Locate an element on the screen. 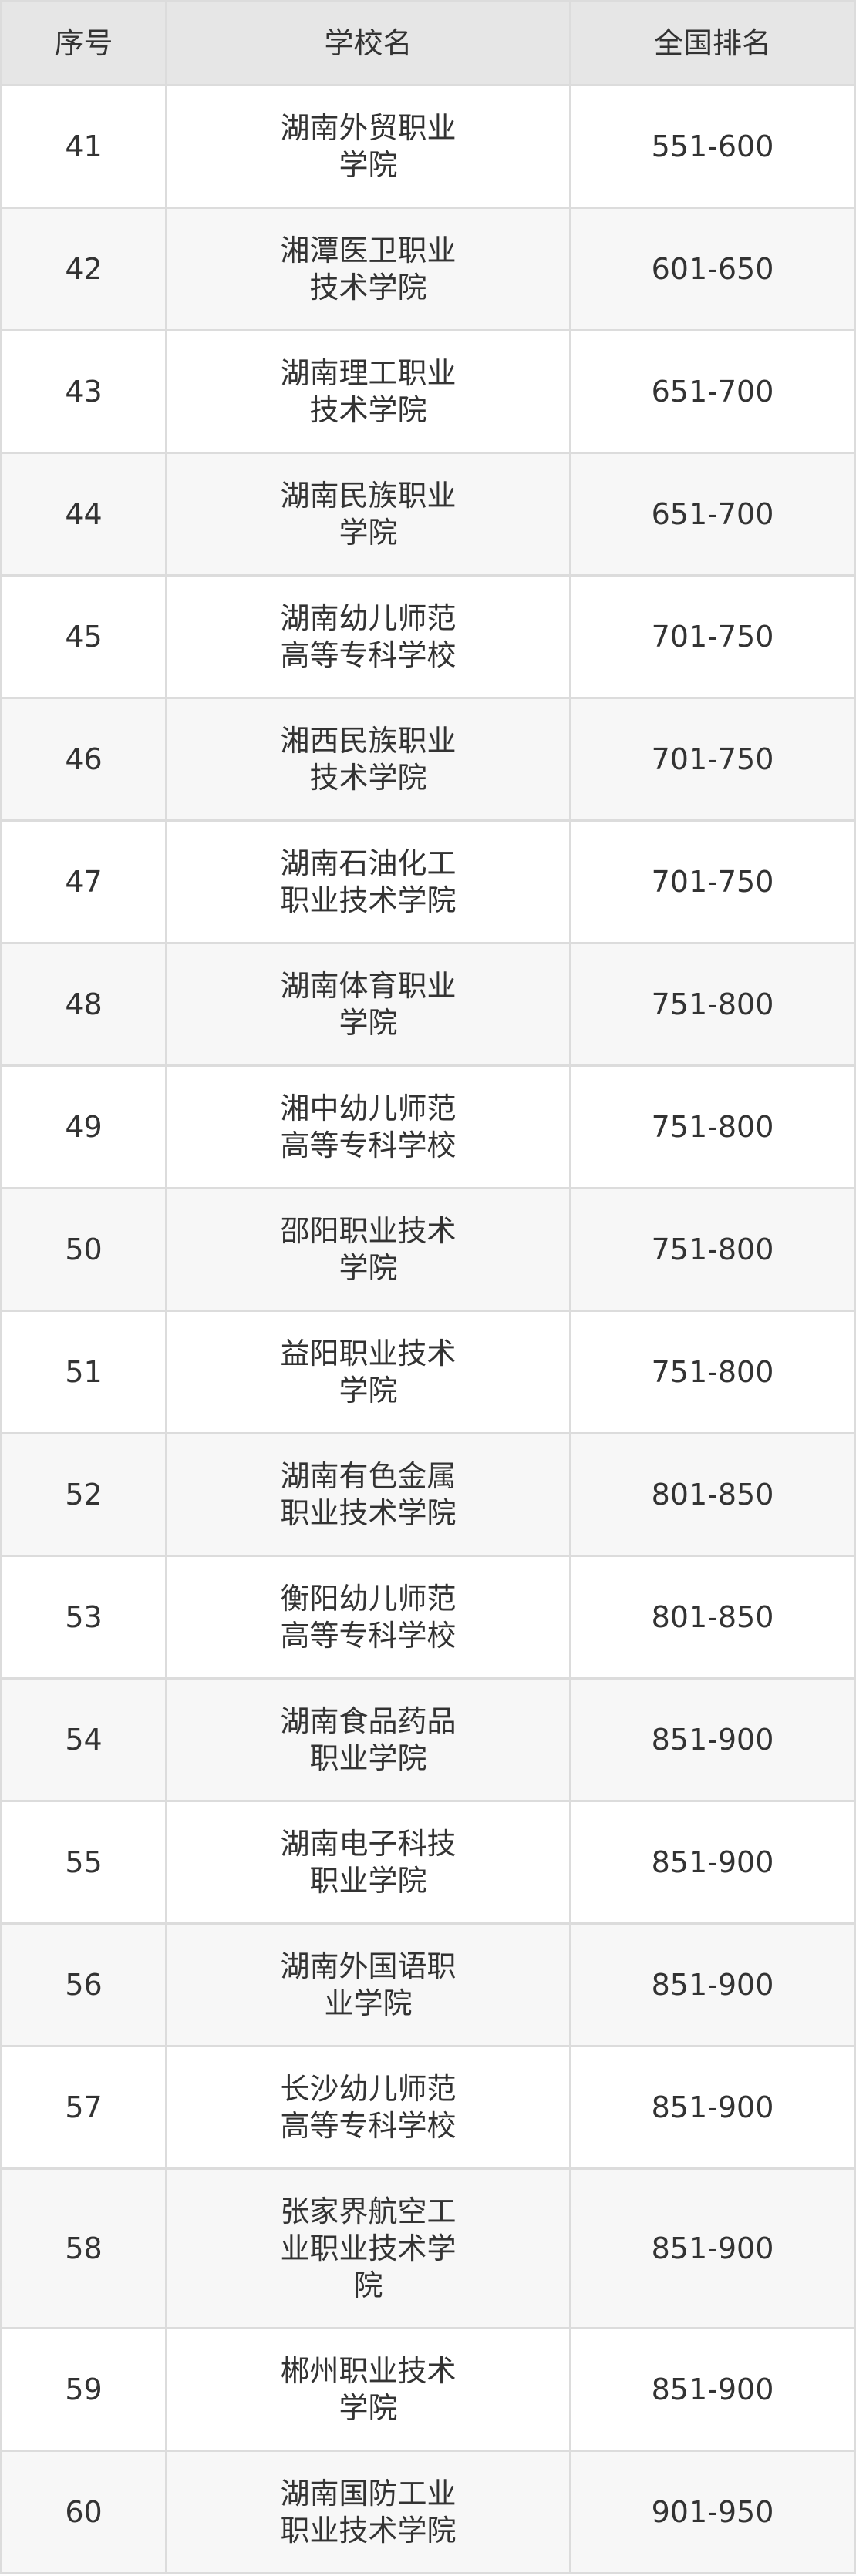 This screenshot has width=856, height=2576. header-row: 序号 学校名 全国排名 is located at coordinates (428, 43).